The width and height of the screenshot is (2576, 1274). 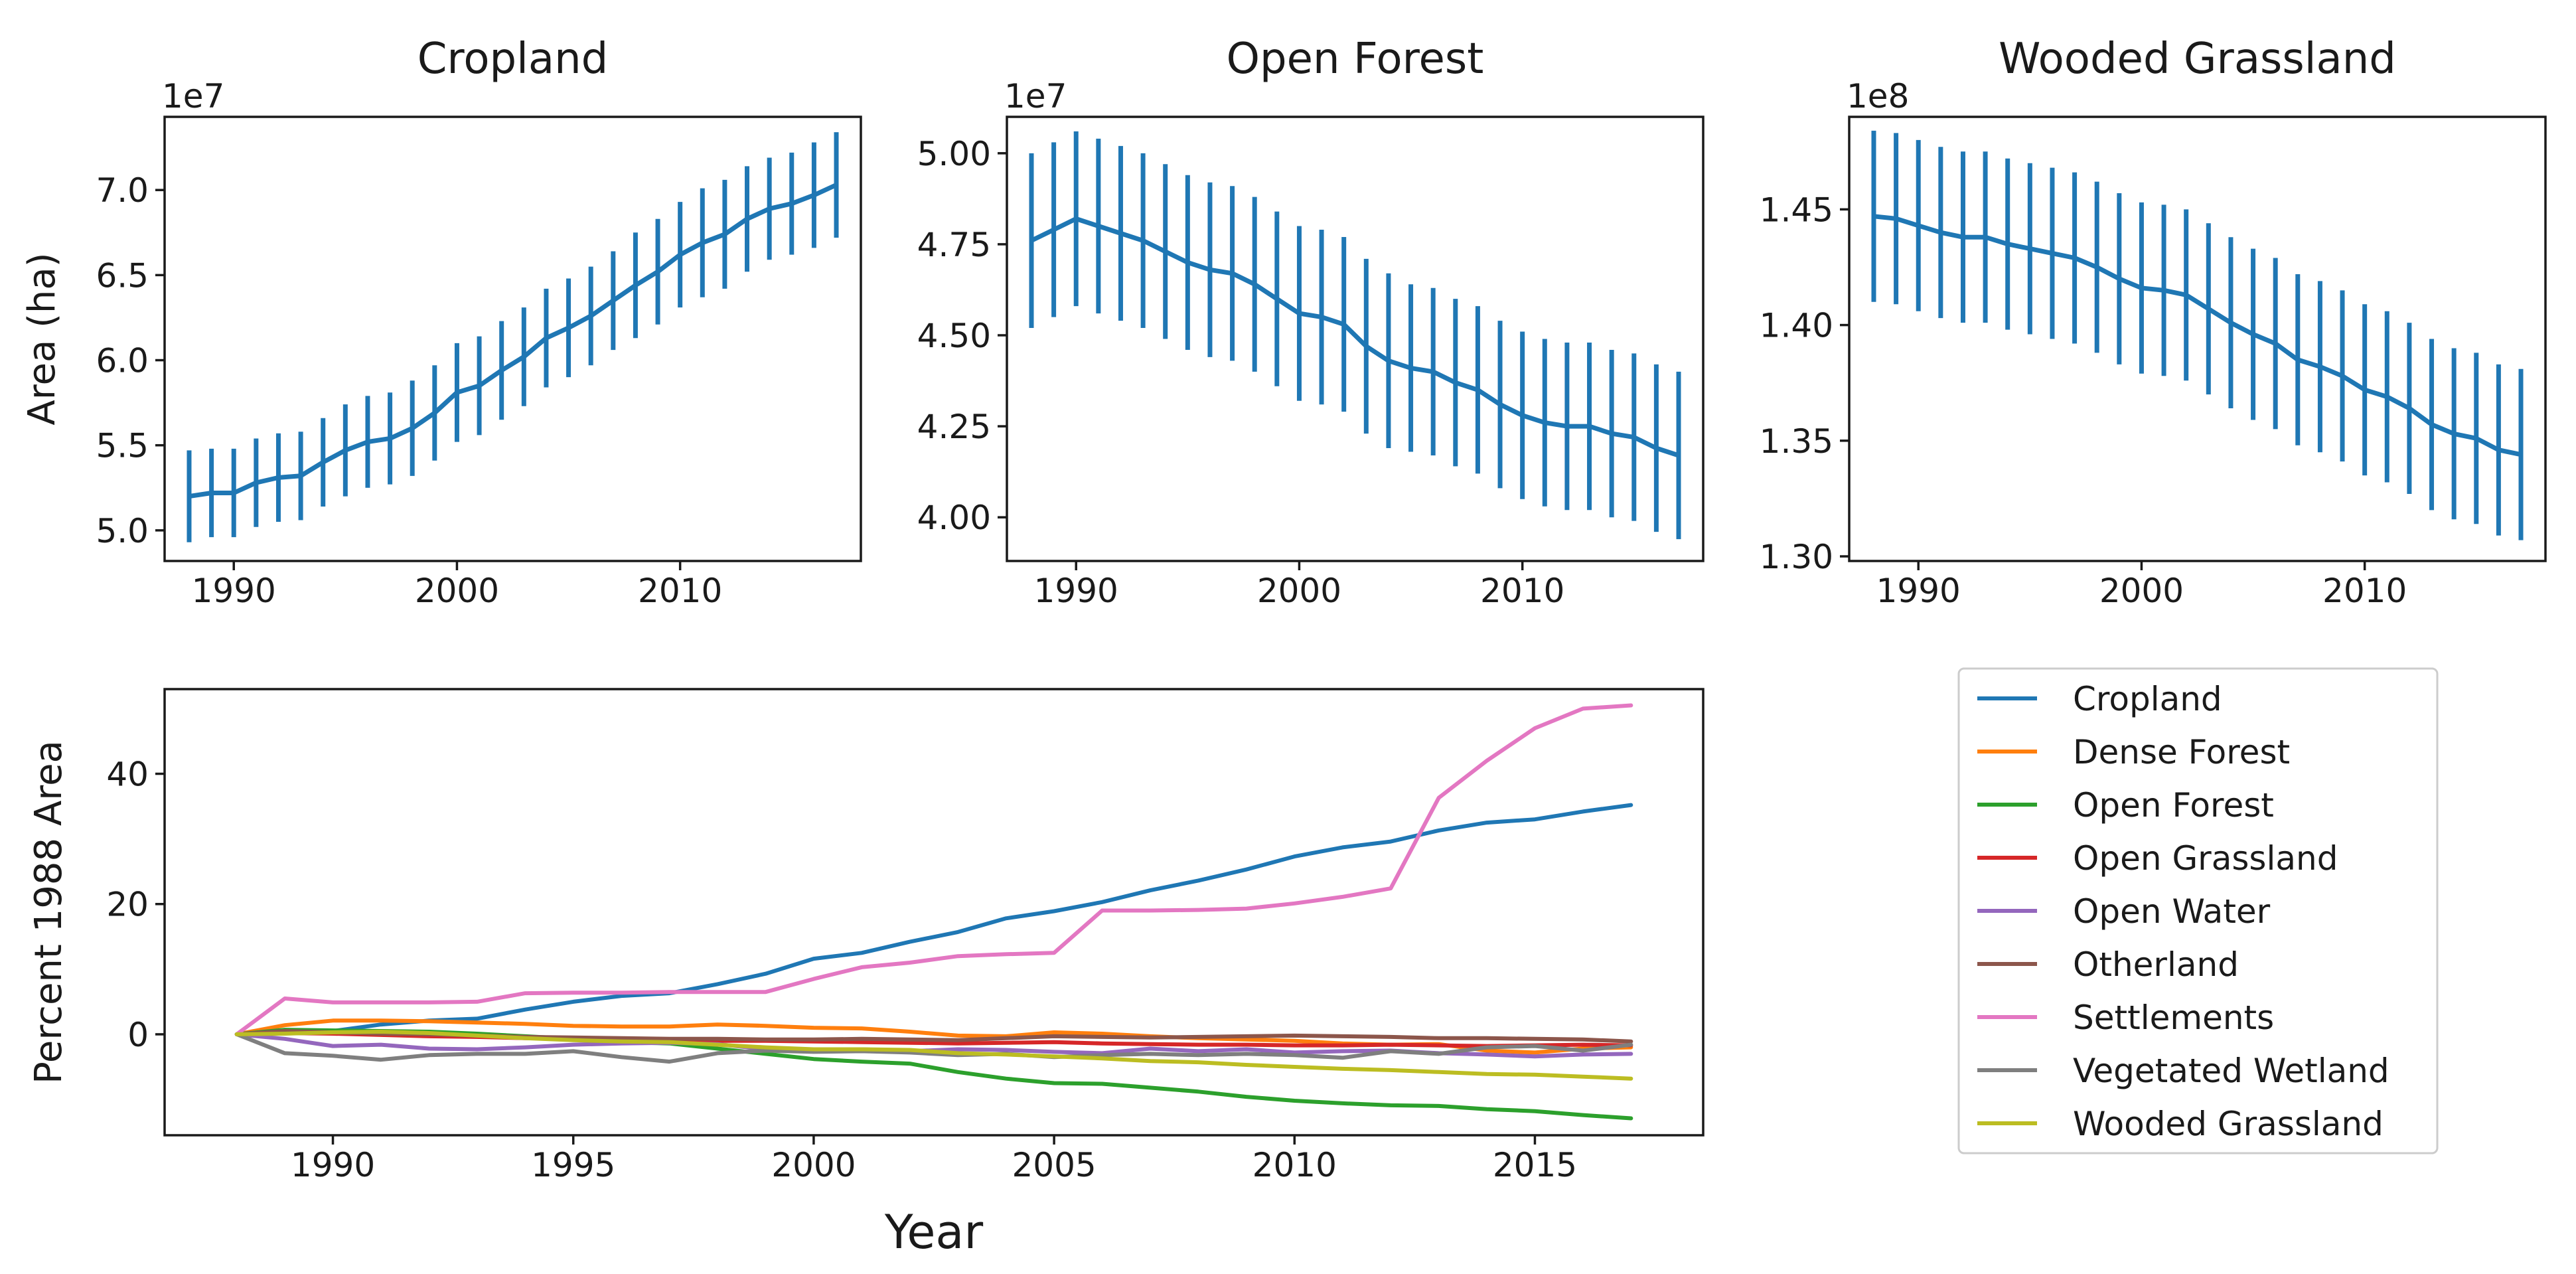 I want to click on chart-title: Cropland, so click(x=513, y=60).